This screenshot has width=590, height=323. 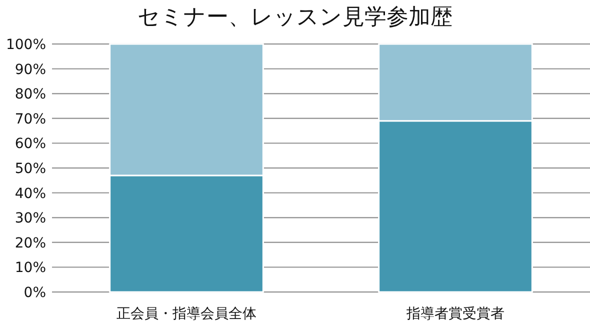 I want to click on y-tick-label: 20%, so click(x=30, y=243).